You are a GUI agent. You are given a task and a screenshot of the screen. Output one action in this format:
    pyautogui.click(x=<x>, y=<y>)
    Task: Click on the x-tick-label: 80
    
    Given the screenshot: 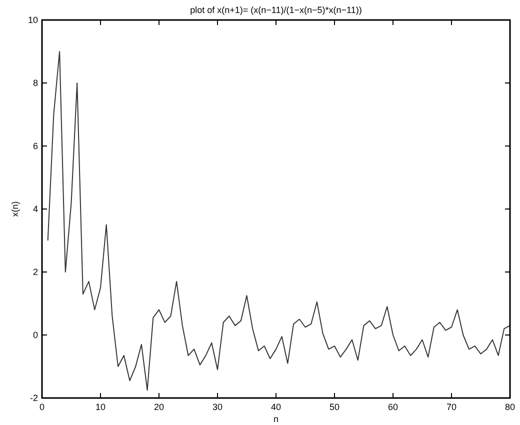 What is the action you would take?
    pyautogui.click(x=510, y=407)
    